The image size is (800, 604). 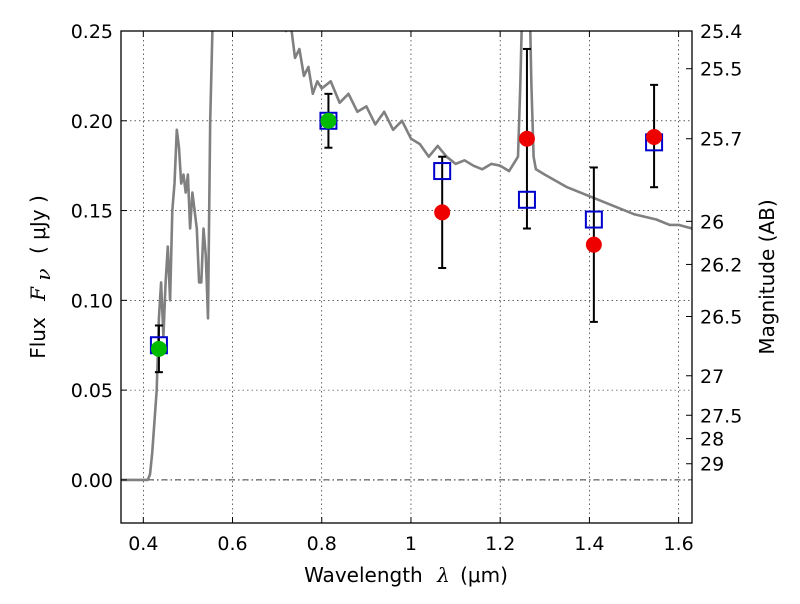 What do you see at coordinates (363, 575) in the screenshot?
I see `x-axis-label-prefix: Wavelength` at bounding box center [363, 575].